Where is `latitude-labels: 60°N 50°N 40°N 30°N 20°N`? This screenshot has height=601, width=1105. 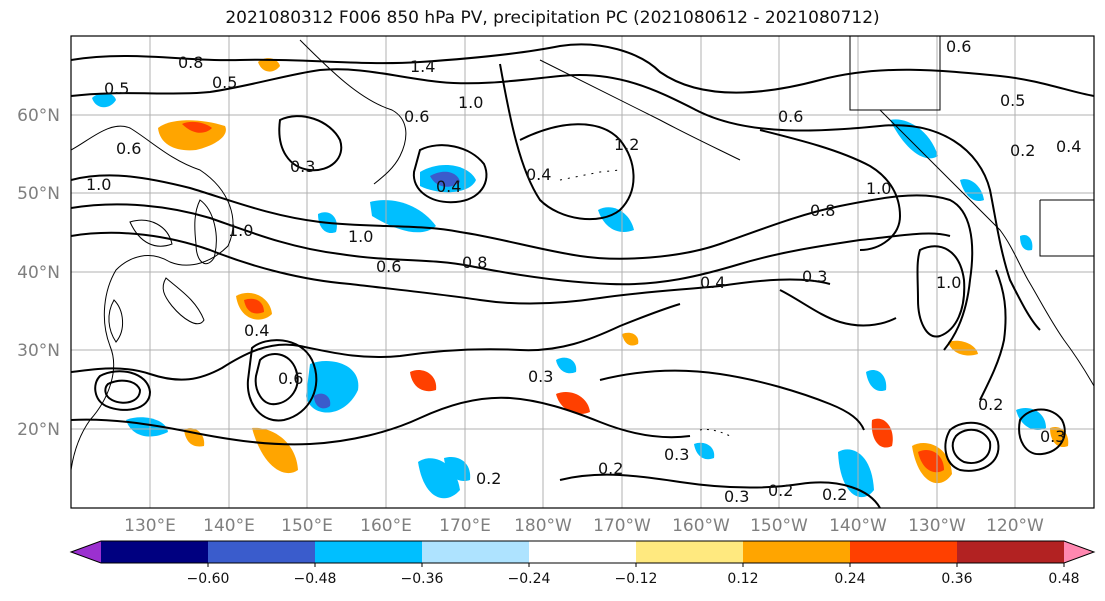 latitude-labels: 60°N 50°N 40°N 30°N 20°N is located at coordinates (38, 273).